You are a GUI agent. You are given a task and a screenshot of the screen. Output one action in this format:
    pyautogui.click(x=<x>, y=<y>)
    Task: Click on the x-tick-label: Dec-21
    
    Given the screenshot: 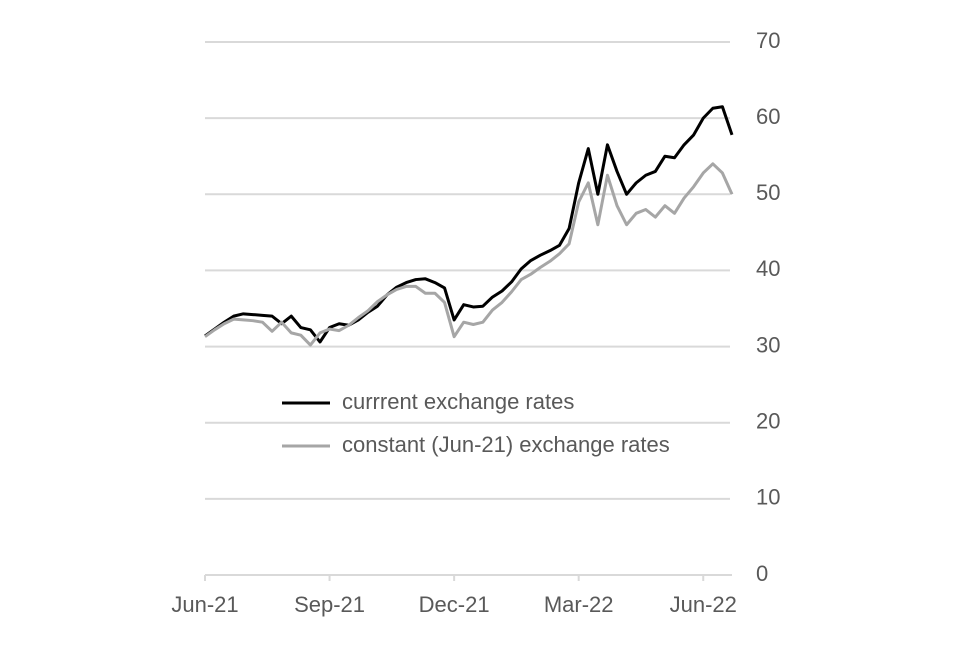 What is the action you would take?
    pyautogui.click(x=454, y=604)
    